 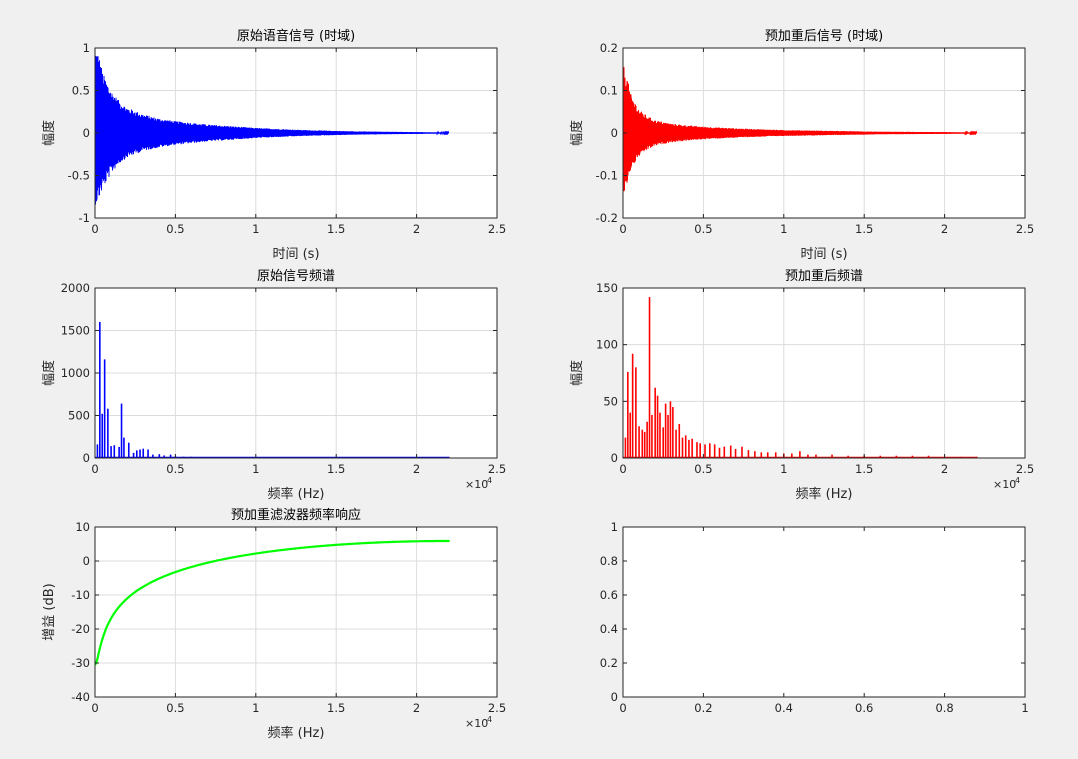 I want to click on y-tick-label: 0.1, so click(x=609, y=91).